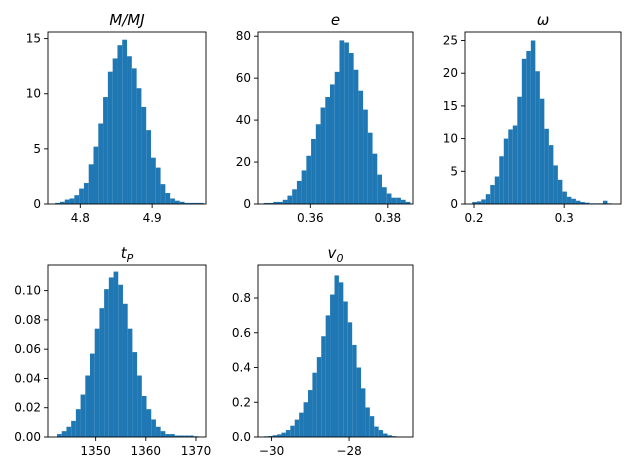 This screenshot has height=469, width=630. I want to click on y-tick-label: 0.2, so click(241, 402).